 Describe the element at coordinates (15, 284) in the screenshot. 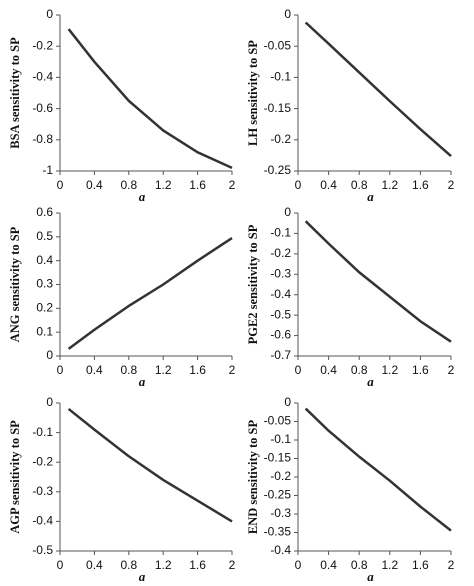

I see `y-axis-label: ANG sensitivity to SP` at that location.